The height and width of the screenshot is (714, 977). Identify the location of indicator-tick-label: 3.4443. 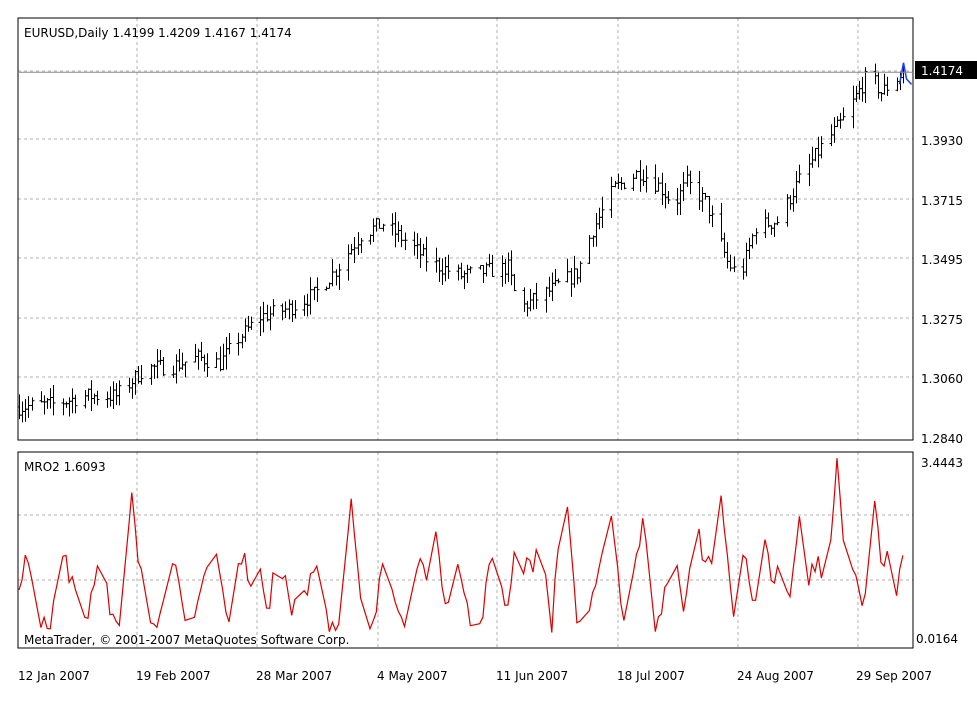
(942, 463).